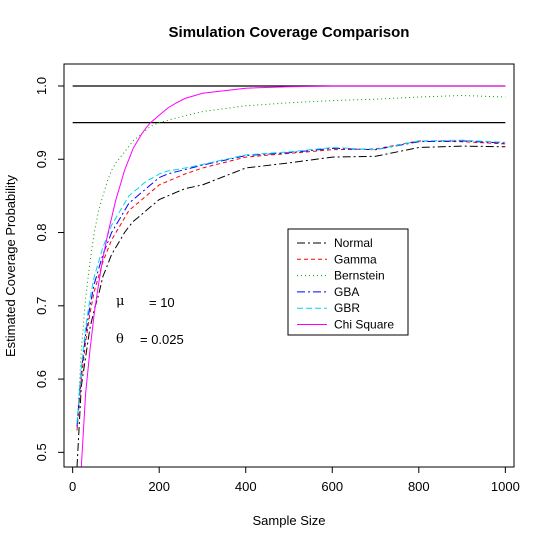 This screenshot has height=546, width=546. What do you see at coordinates (145, 302) in the screenshot?
I see `annotation-mu: μ = 10` at bounding box center [145, 302].